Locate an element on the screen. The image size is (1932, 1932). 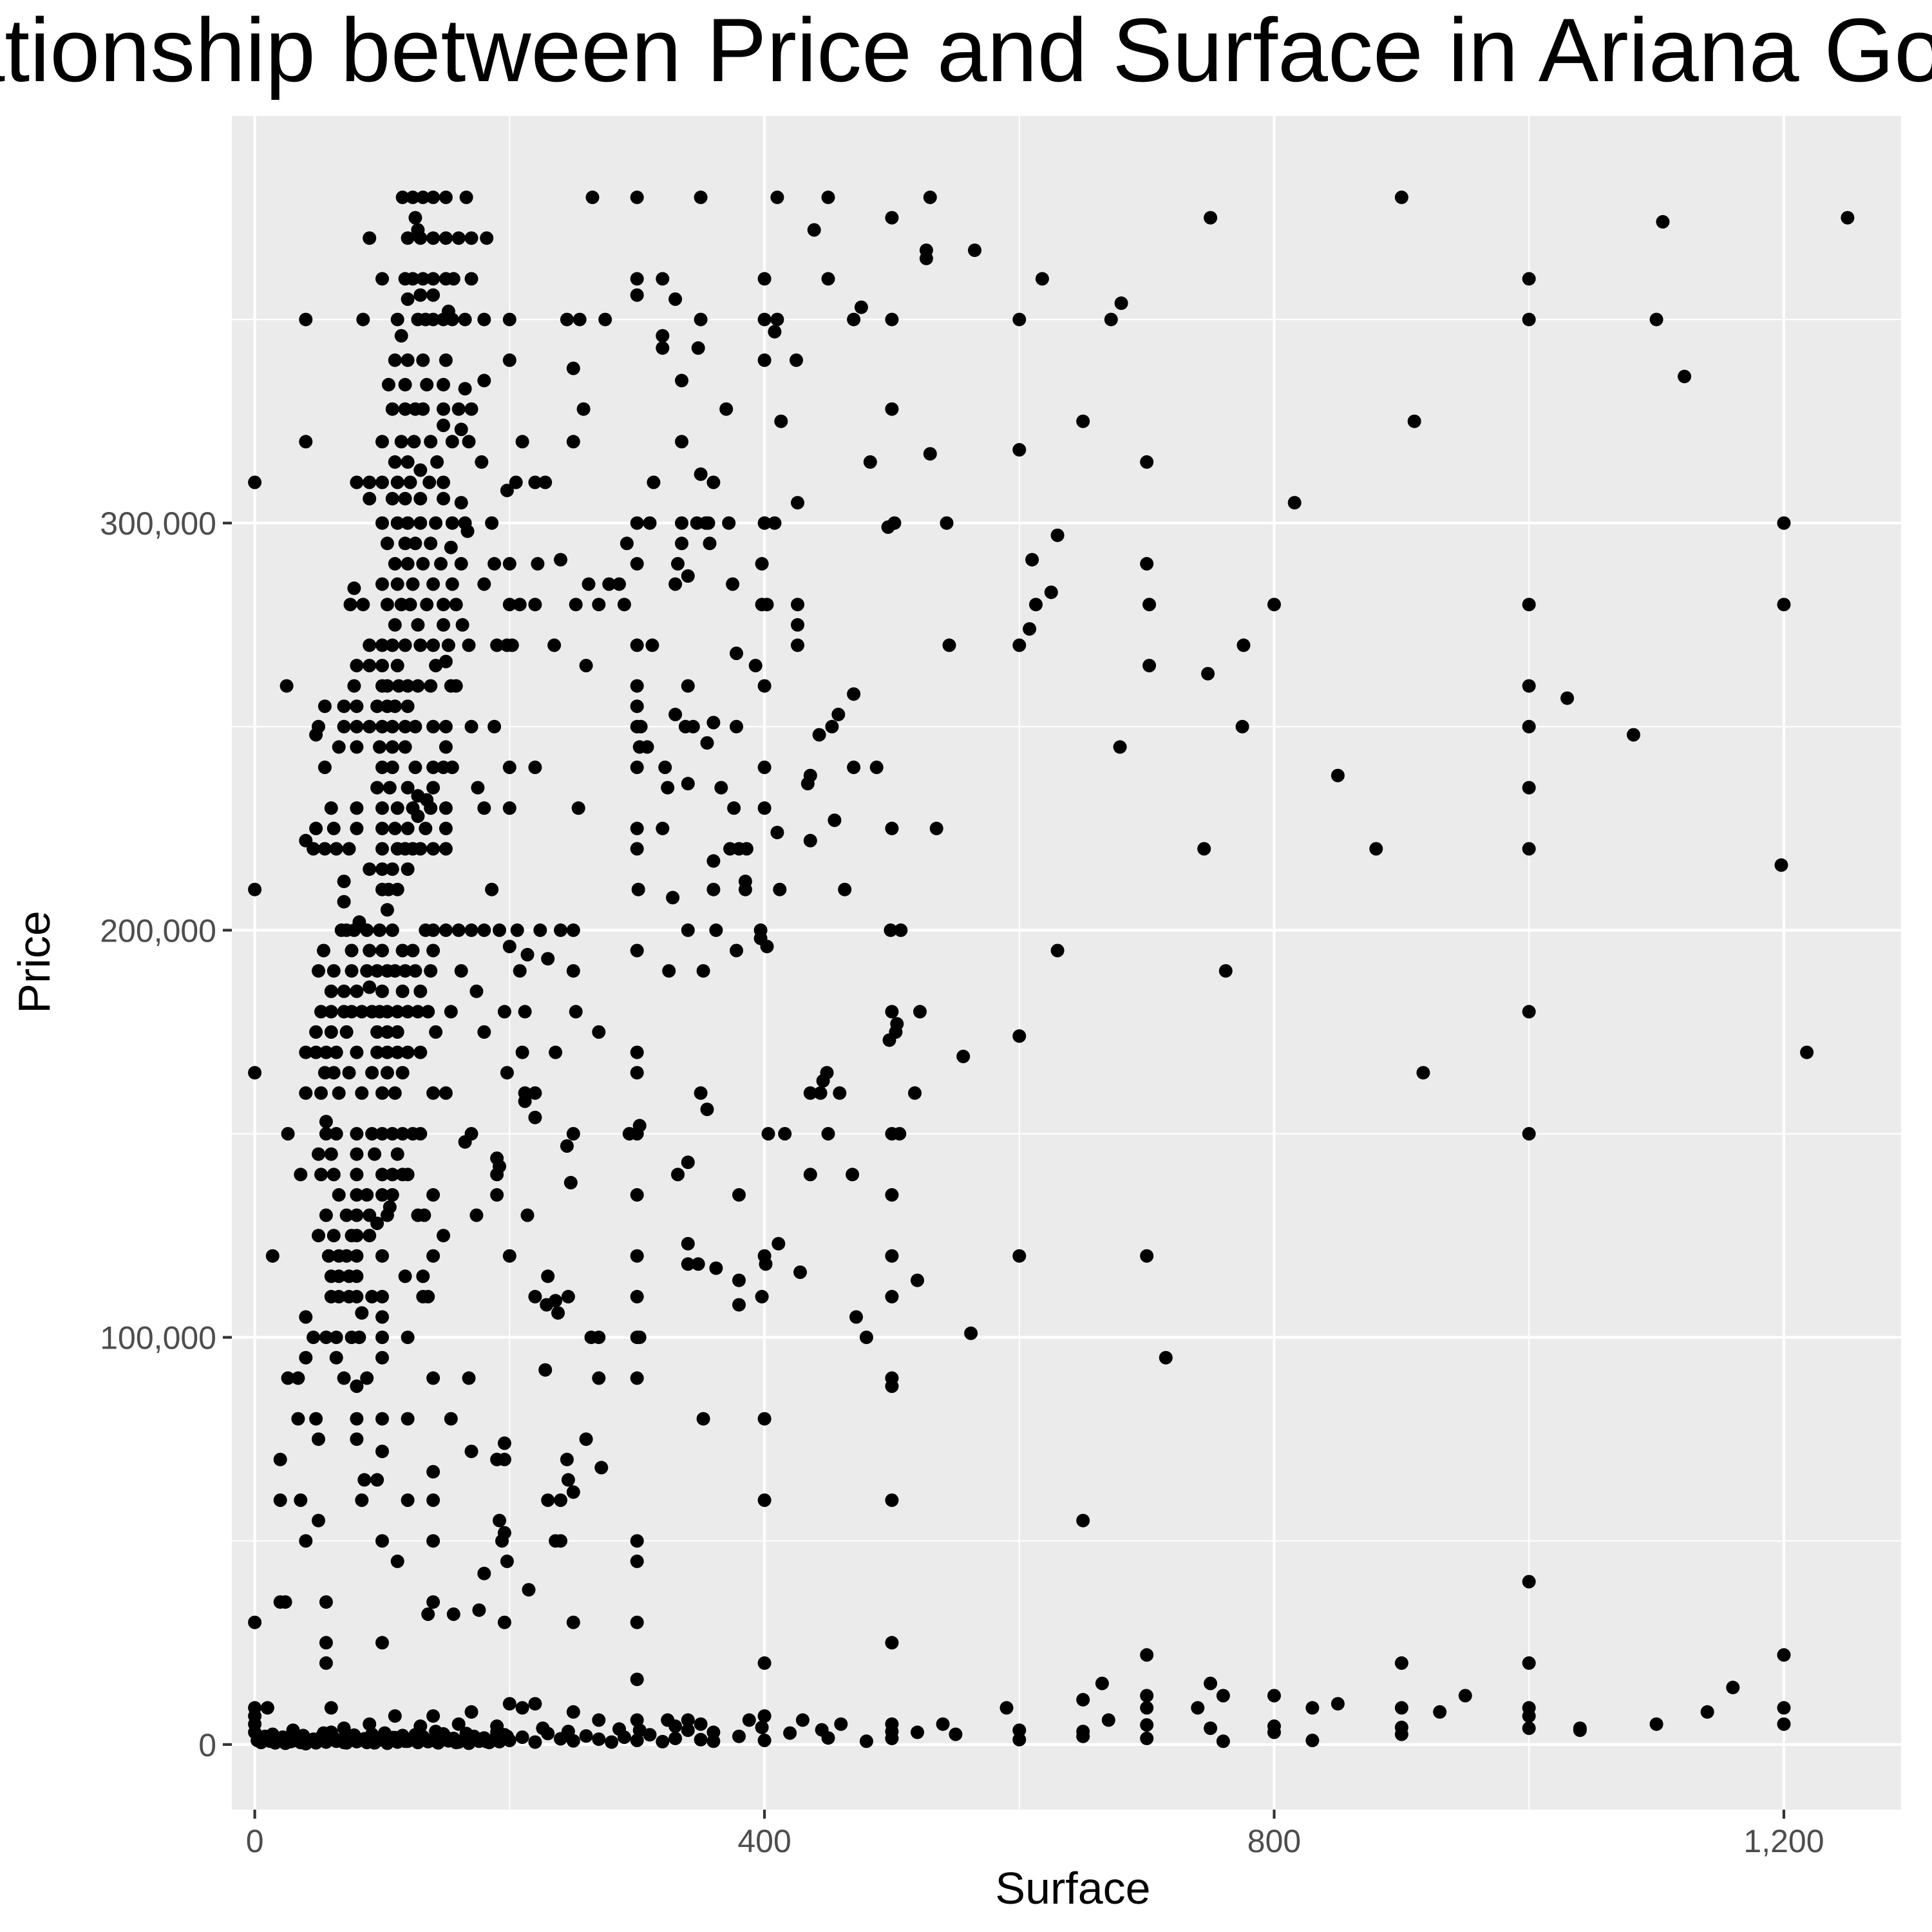
x-tick-label: 800 is located at coordinates (1274, 1841).